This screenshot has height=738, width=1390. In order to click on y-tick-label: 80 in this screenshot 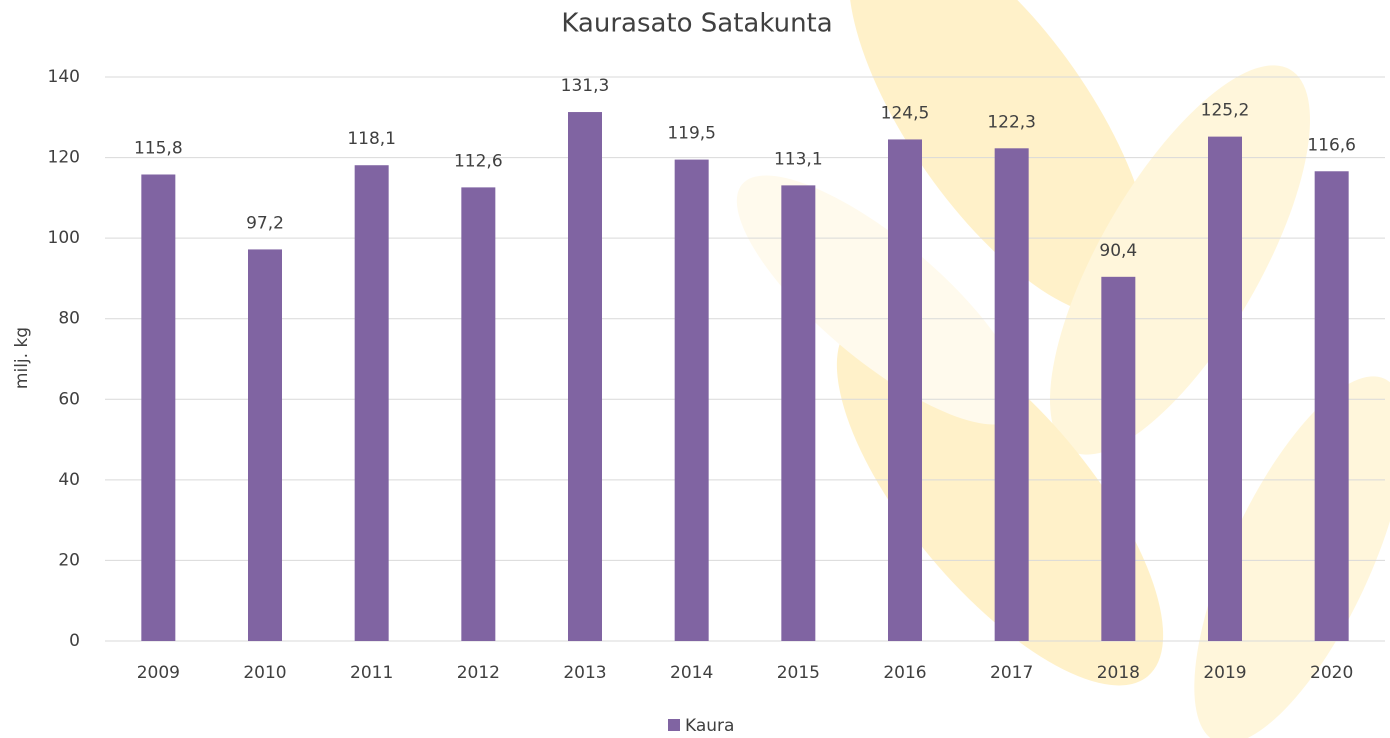, I will do `click(69, 319)`.